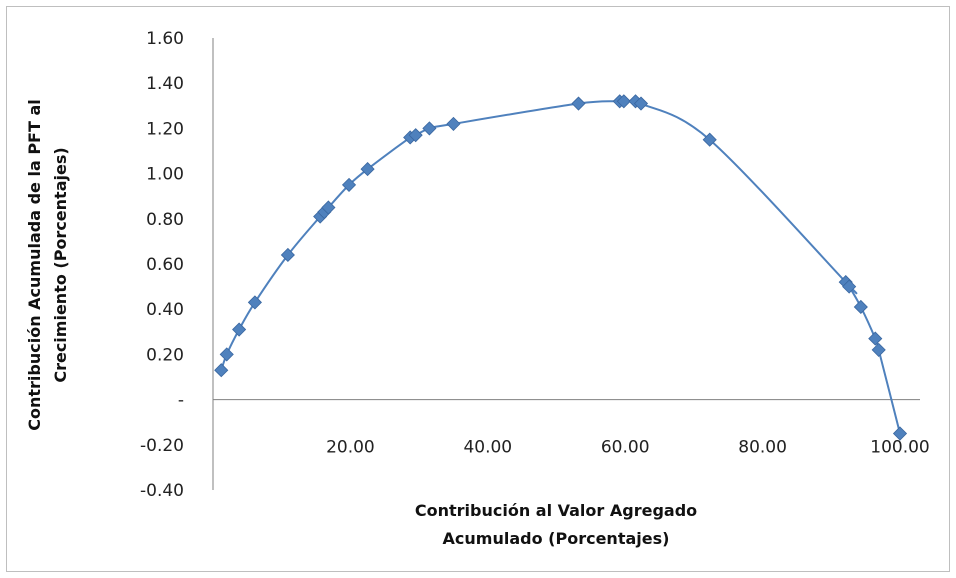 The height and width of the screenshot is (578, 956). Describe the element at coordinates (165, 220) in the screenshot. I see `y-tick-label: 0.80` at that location.